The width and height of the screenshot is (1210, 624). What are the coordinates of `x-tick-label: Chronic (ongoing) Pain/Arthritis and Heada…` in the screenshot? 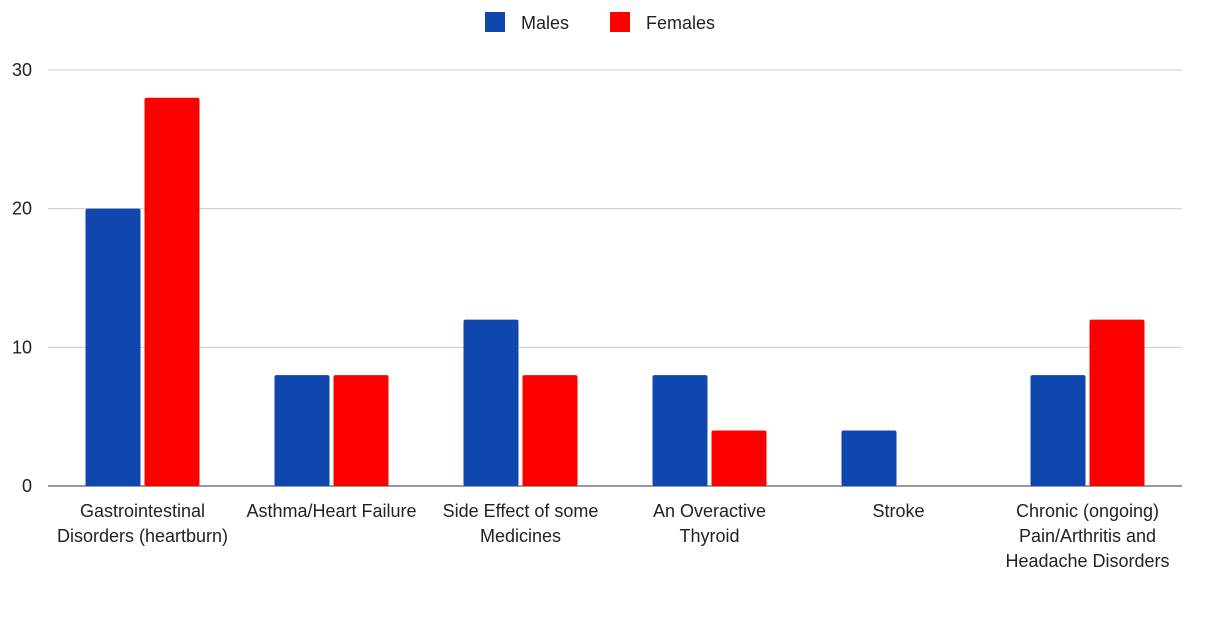 It's located at (1087, 536).